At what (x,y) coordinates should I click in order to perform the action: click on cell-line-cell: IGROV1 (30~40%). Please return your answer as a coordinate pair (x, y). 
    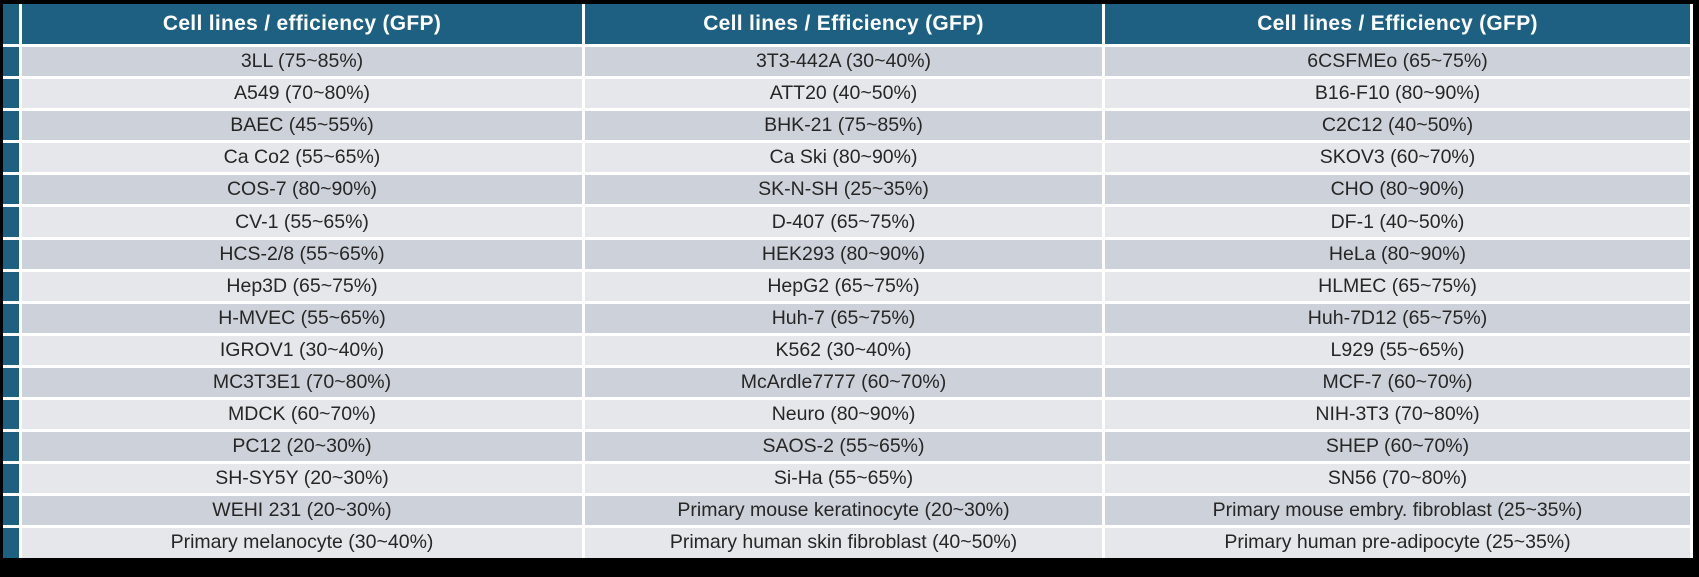
    Looking at the image, I should click on (302, 350).